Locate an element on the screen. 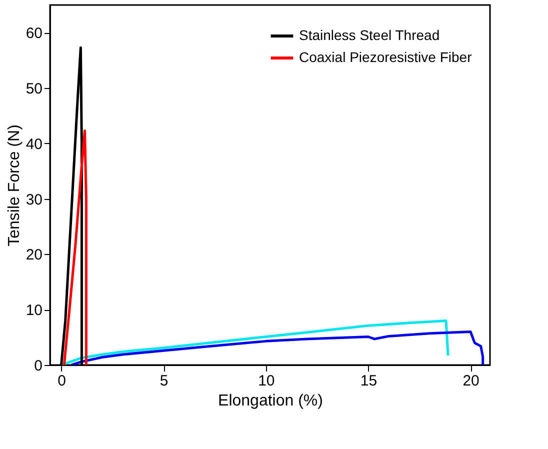 The height and width of the screenshot is (449, 548). x-tick-label: 20 is located at coordinates (471, 381).